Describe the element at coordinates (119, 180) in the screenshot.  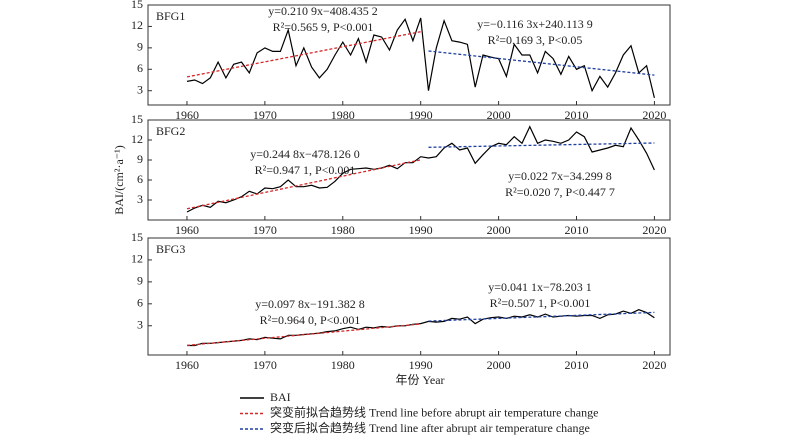
I see `y-axis-label: BAI/(cm²·a⁻¹)` at that location.